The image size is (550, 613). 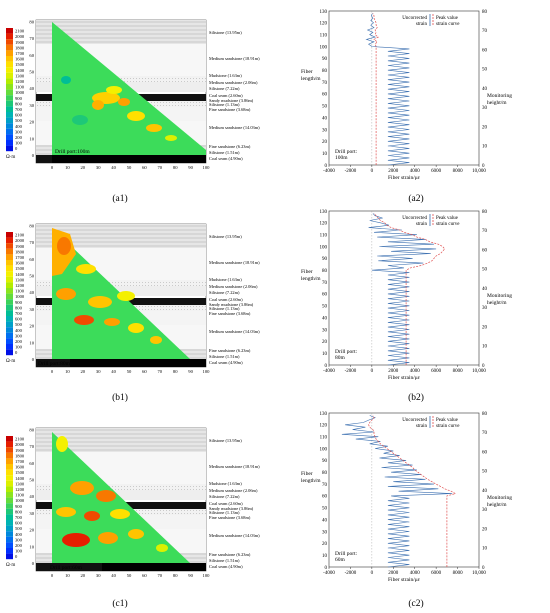 I want to click on section-y-tick: 0, so click(x=33, y=563).